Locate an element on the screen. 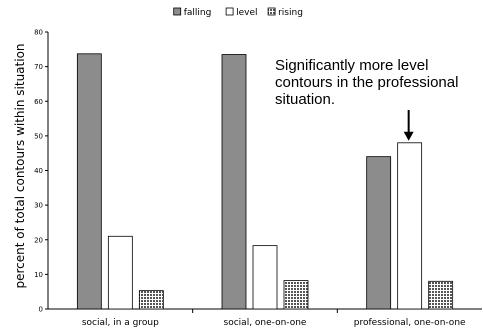  legend-swatch-rising is located at coordinates (271, 11).